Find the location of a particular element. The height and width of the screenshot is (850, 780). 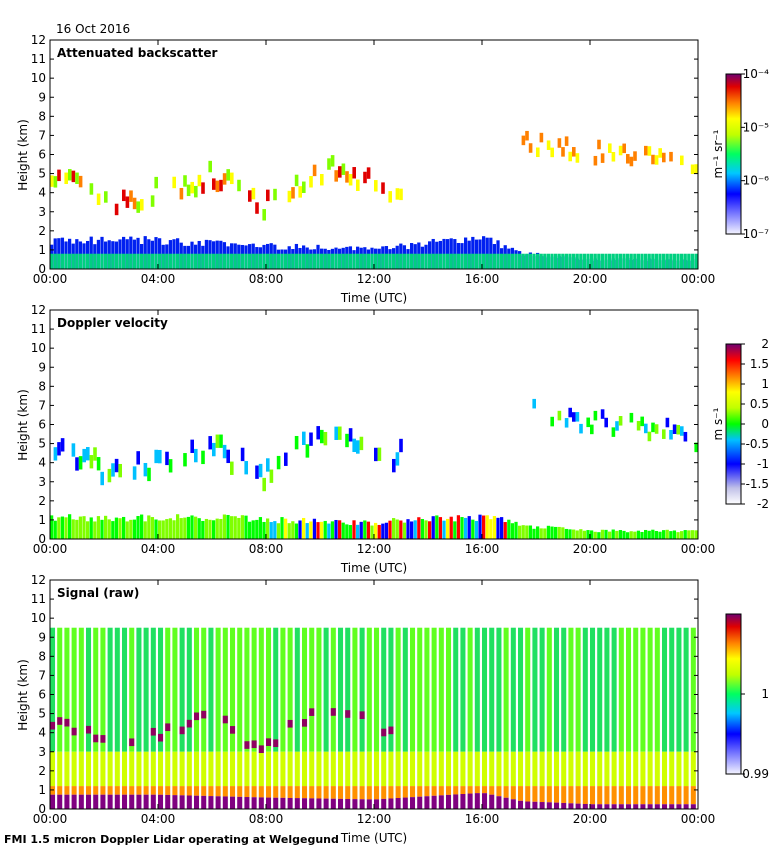

y-tick-label: 0 is located at coordinates (42, 539).